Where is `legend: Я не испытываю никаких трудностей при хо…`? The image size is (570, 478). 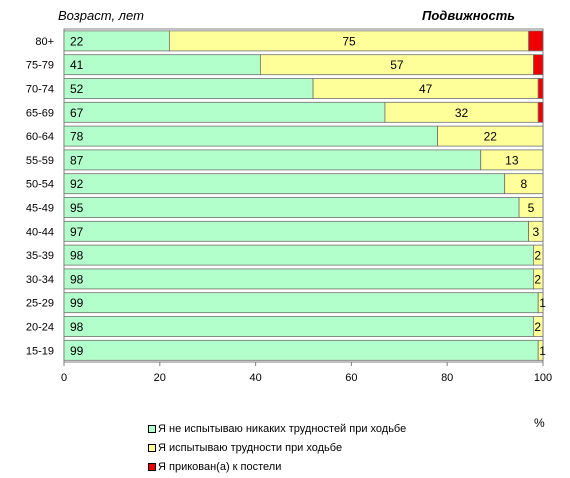 legend: Я не испытываю никаких трудностей при хо… is located at coordinates (277, 447).